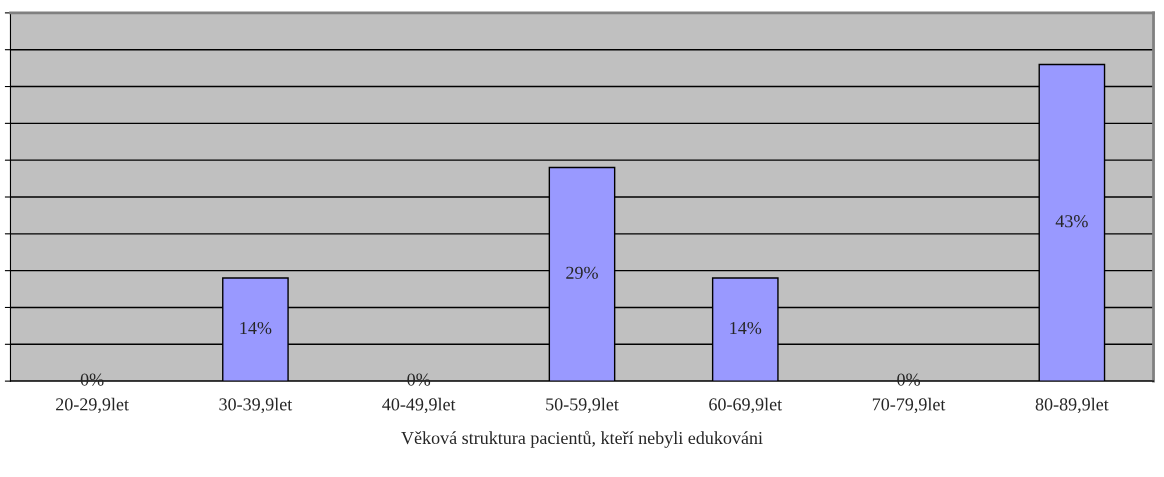  I want to click on x-tick-label: 30-39,9let, so click(256, 405).